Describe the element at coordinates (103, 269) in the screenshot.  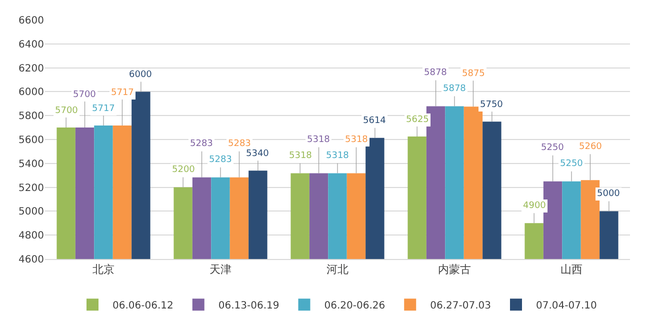
I see `x-tick-label: 北京` at that location.